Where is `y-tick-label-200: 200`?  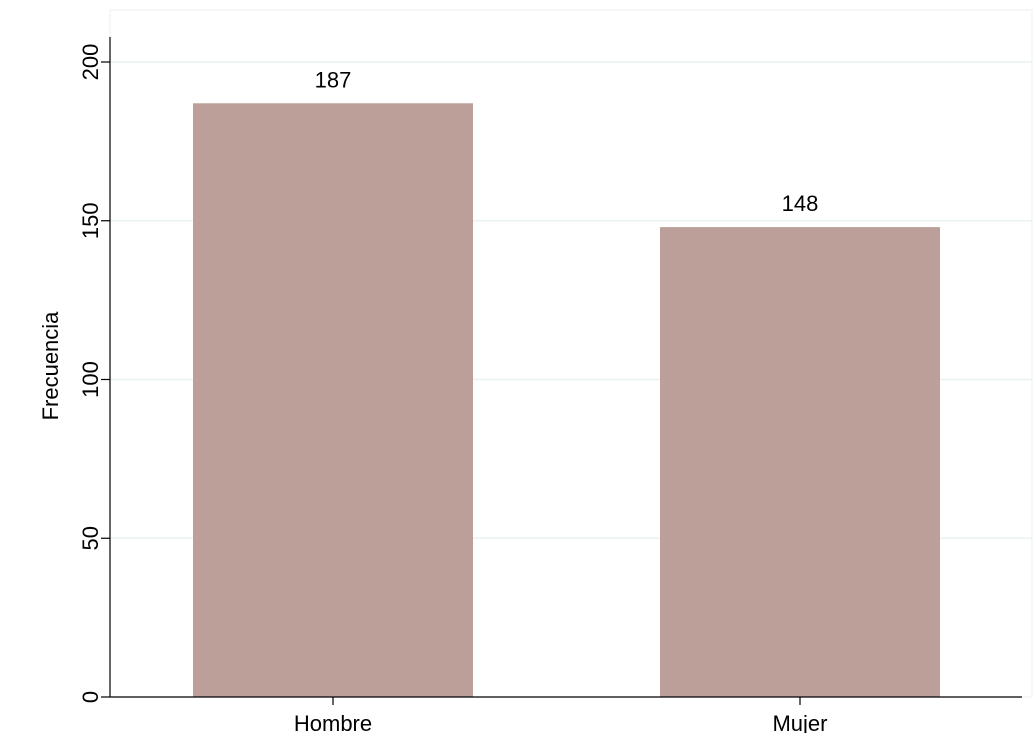
y-tick-label-200: 200 is located at coordinates (90, 62).